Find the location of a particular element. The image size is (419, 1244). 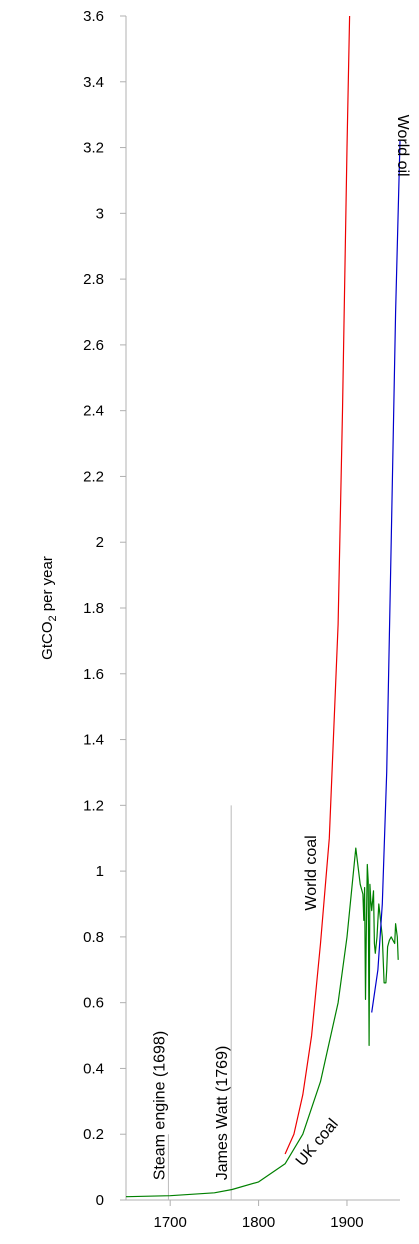

y-tick-label: 2.2 is located at coordinates (93, 476).